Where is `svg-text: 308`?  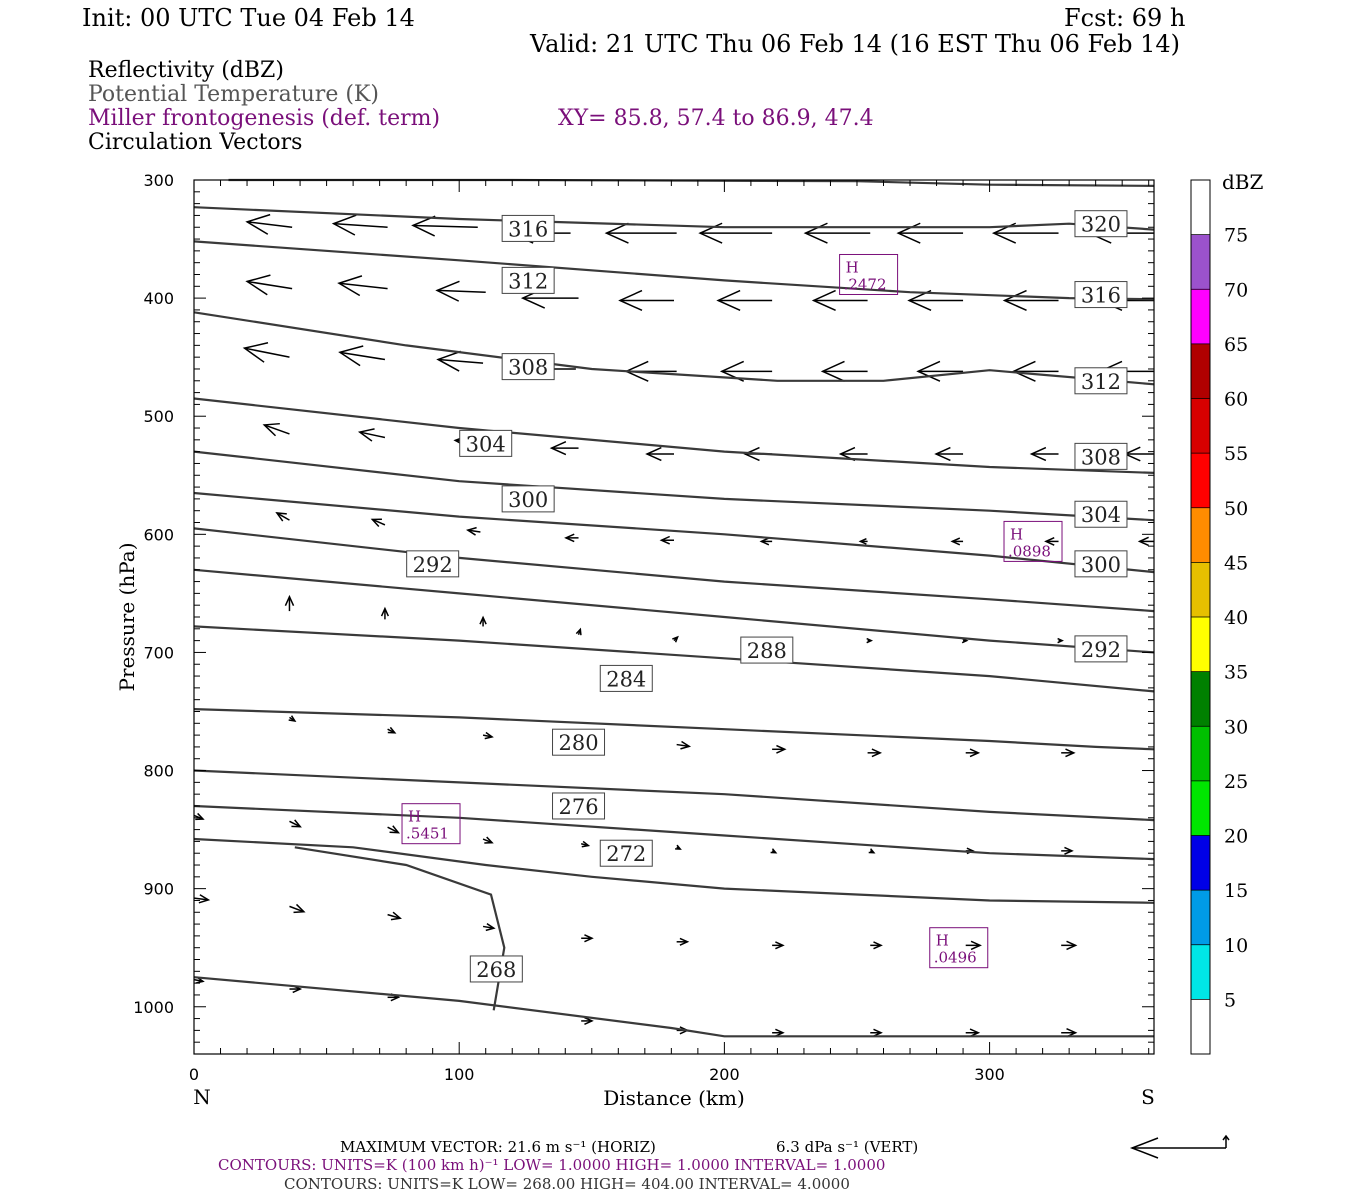
svg-text: 308 is located at coordinates (1101, 457).